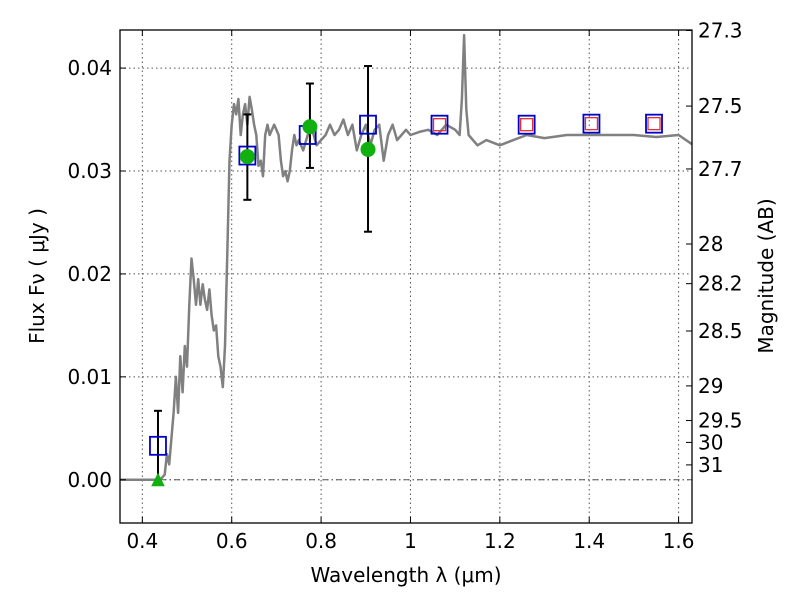  What do you see at coordinates (720, 421) in the screenshot?
I see `right-tick-label: 29.5` at bounding box center [720, 421].